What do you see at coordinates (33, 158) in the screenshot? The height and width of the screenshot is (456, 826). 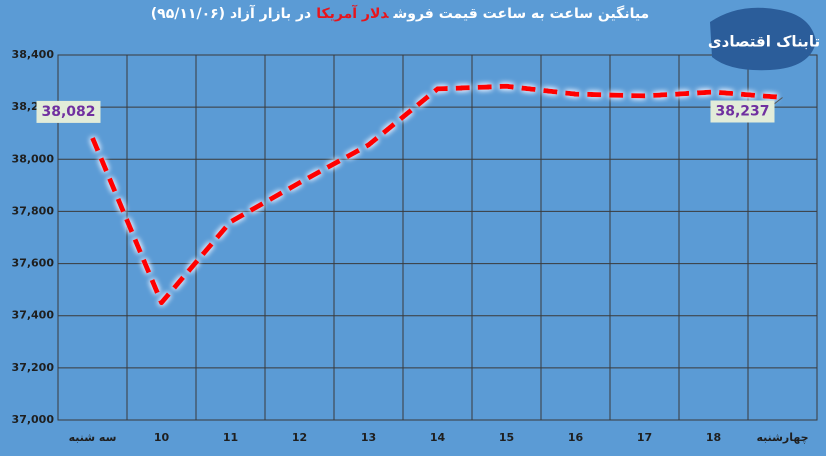 I see `y-tick-label: 38,000` at bounding box center [33, 158].